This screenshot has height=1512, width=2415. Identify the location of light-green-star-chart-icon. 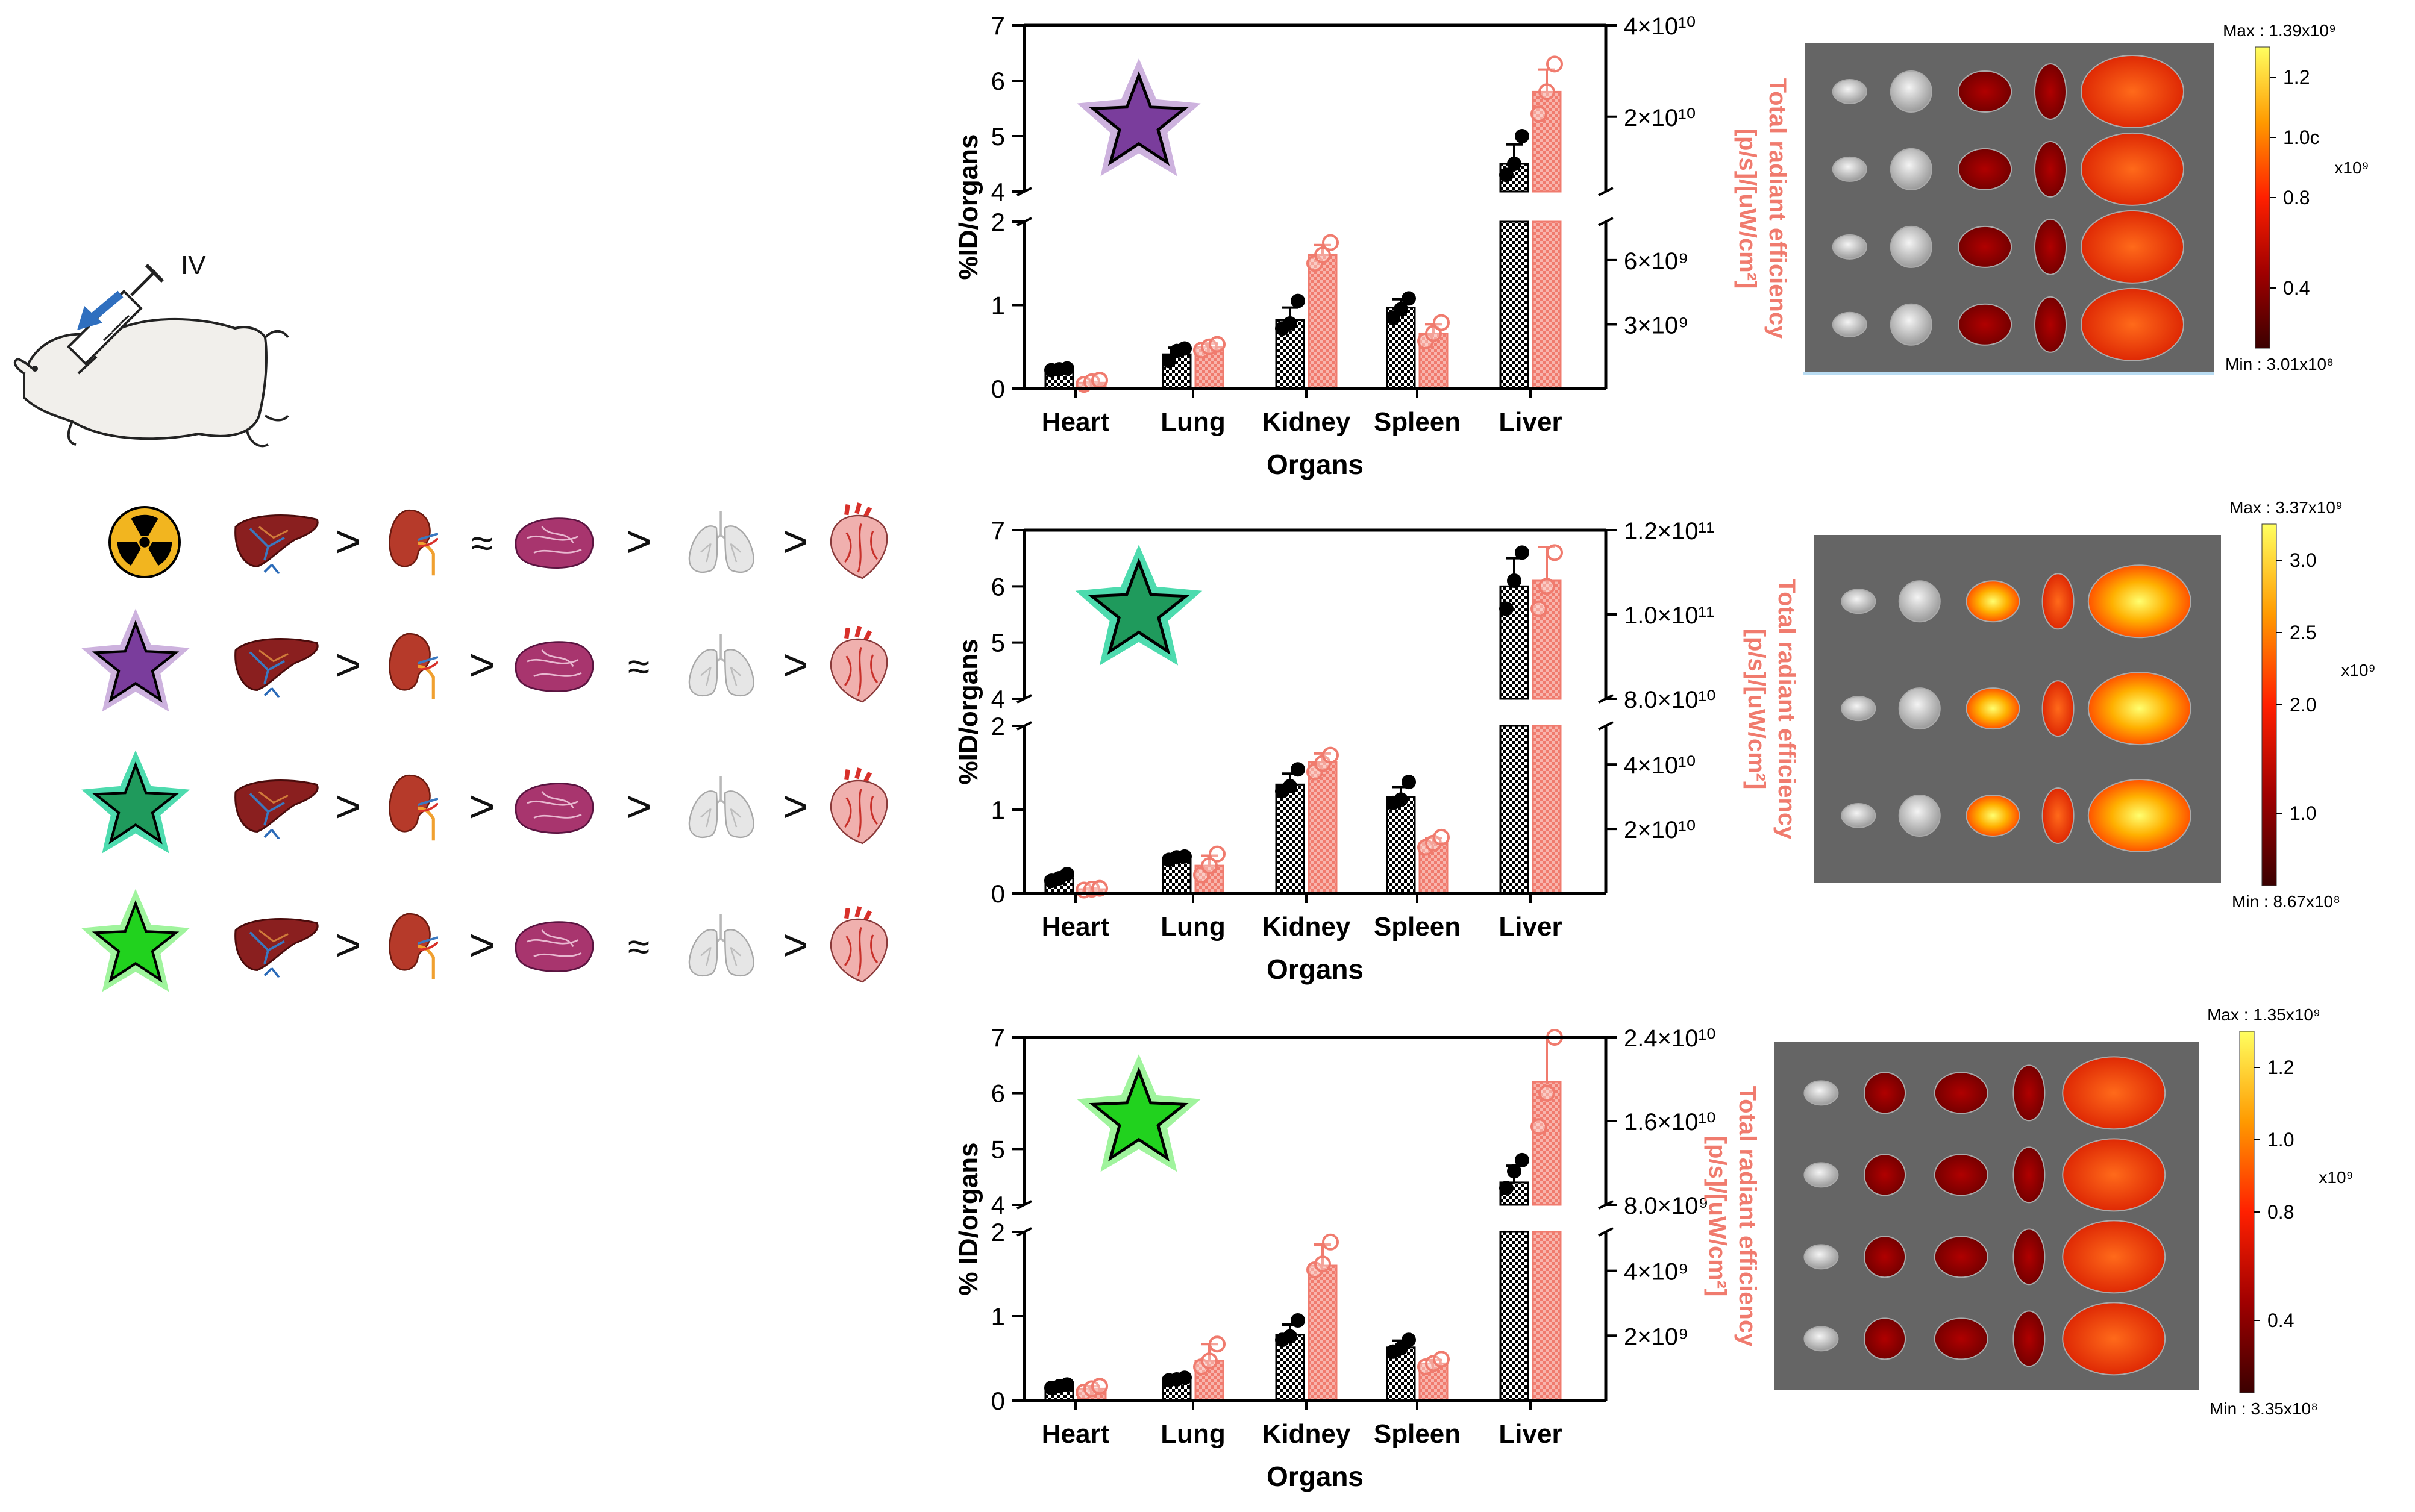
(1139, 1113).